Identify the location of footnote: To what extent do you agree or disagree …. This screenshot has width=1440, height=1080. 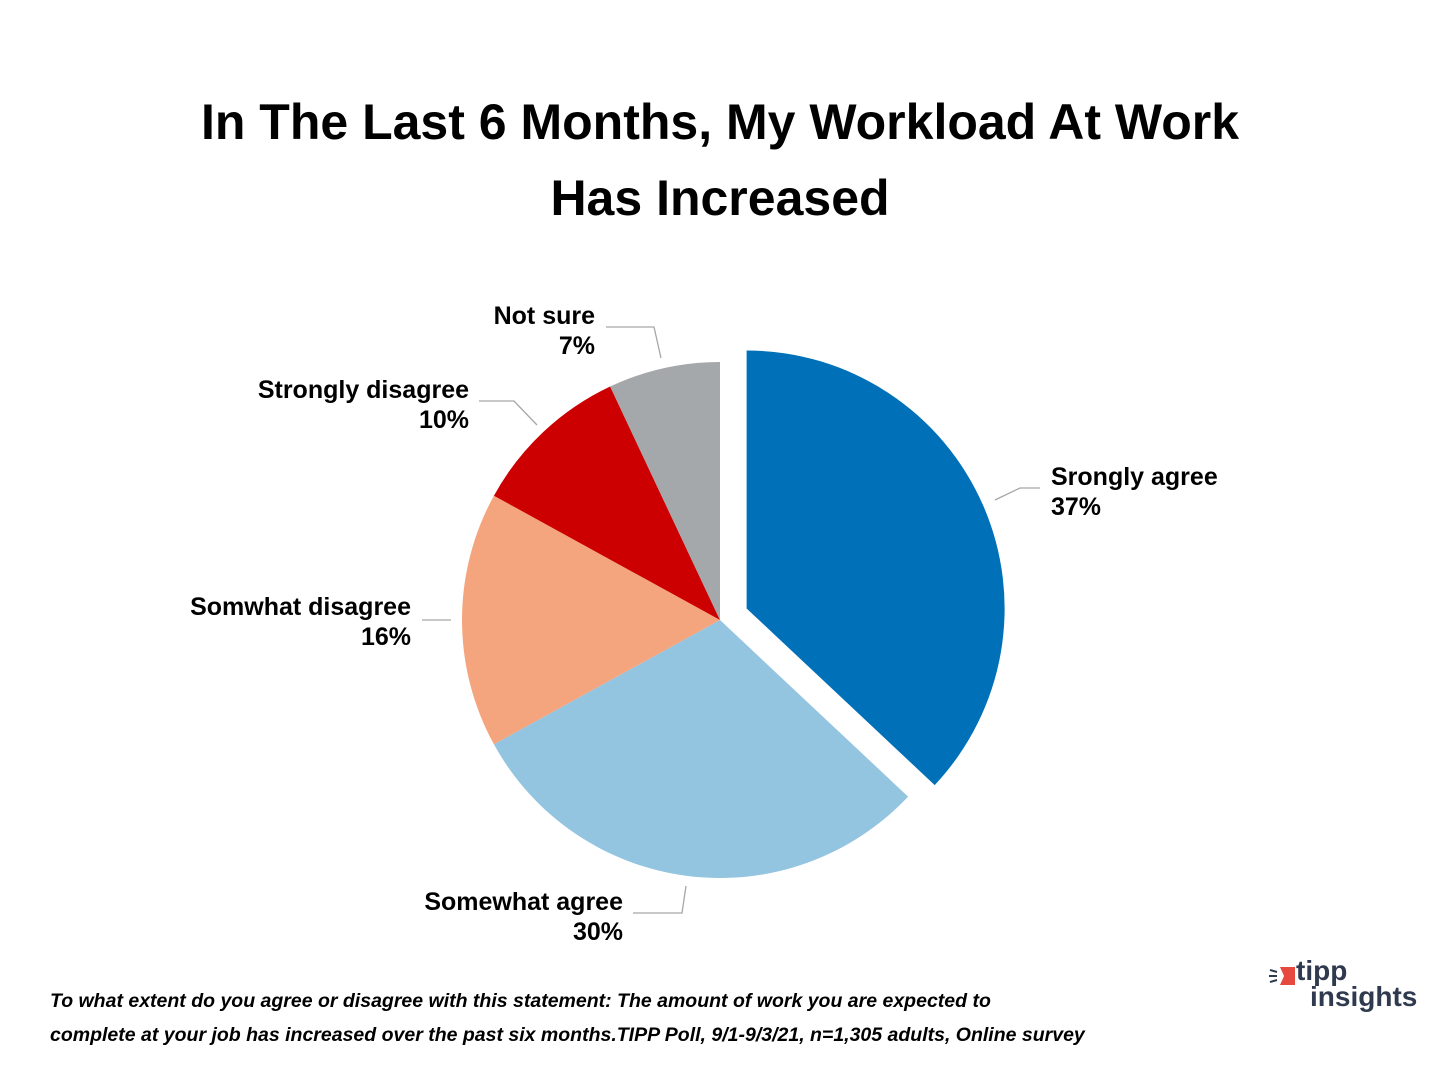
(567, 1018).